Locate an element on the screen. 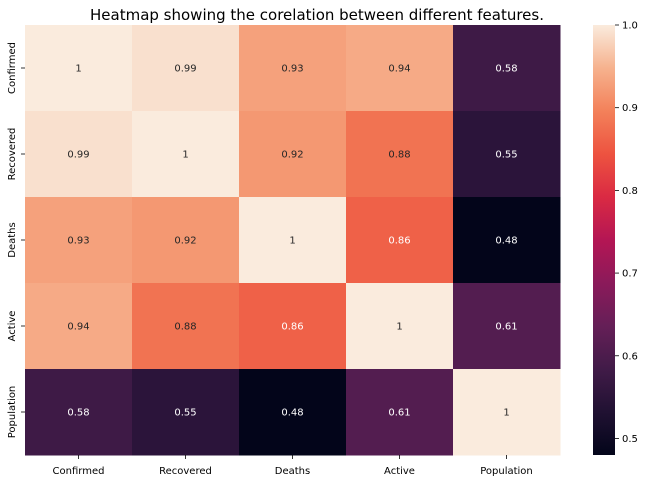 The height and width of the screenshot is (484, 645). heatmap-cell-label-2-1: 0.92 is located at coordinates (185, 241).